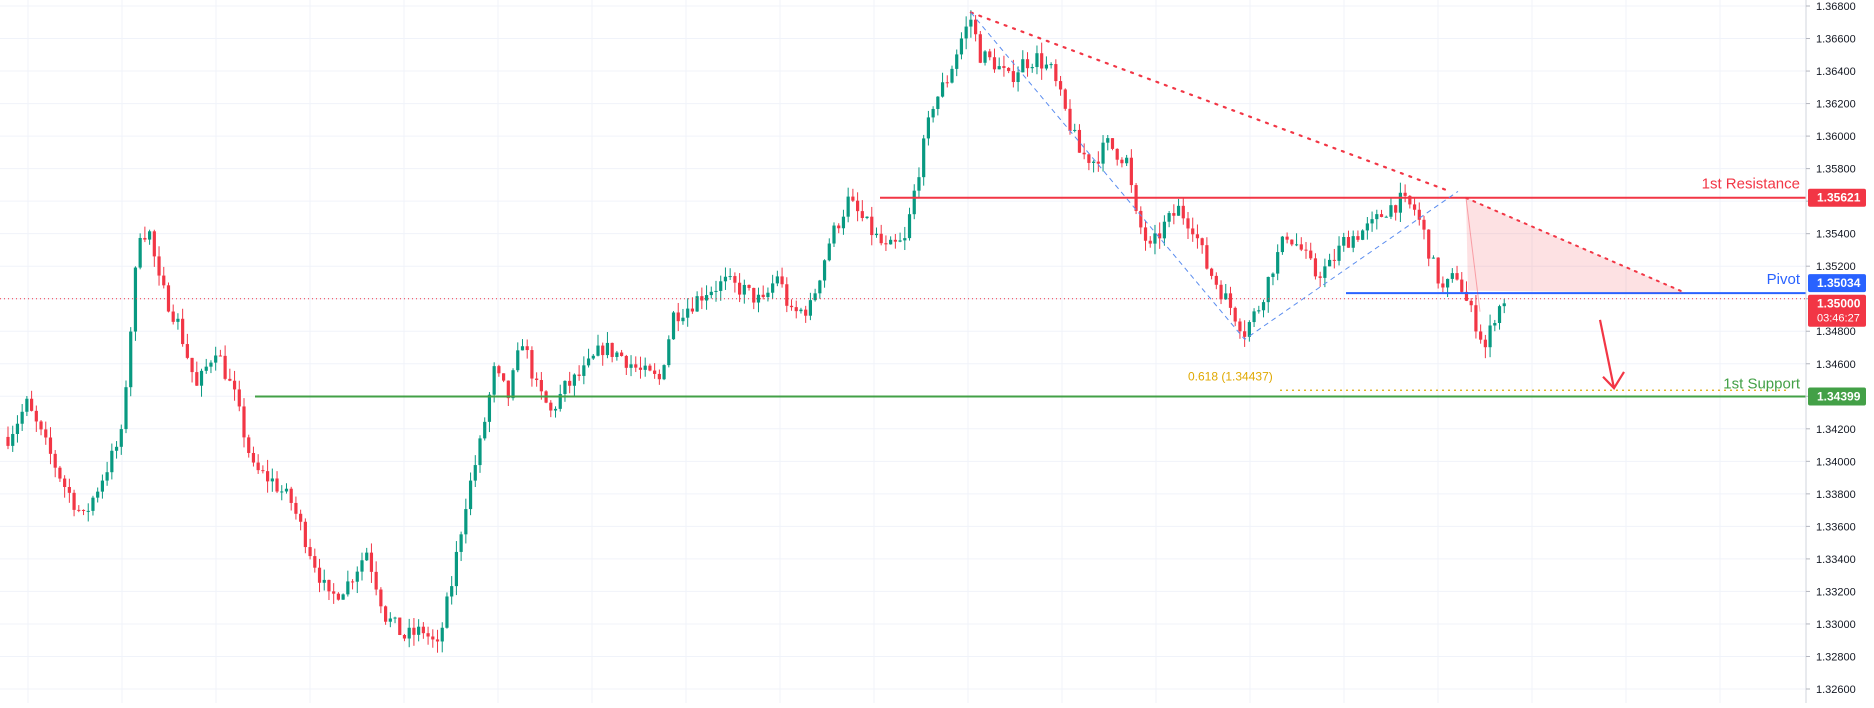 The width and height of the screenshot is (1874, 708). I want to click on pivot-price-text: 1.35034, so click(1839, 283).